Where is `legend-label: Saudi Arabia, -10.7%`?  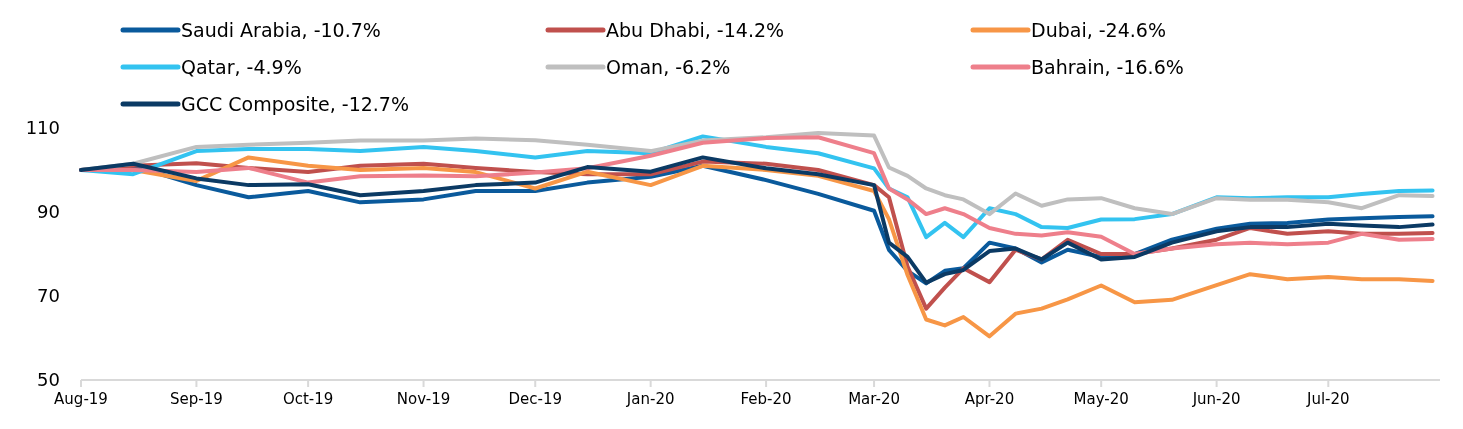
legend-label: Saudi Arabia, -10.7% is located at coordinates (281, 30).